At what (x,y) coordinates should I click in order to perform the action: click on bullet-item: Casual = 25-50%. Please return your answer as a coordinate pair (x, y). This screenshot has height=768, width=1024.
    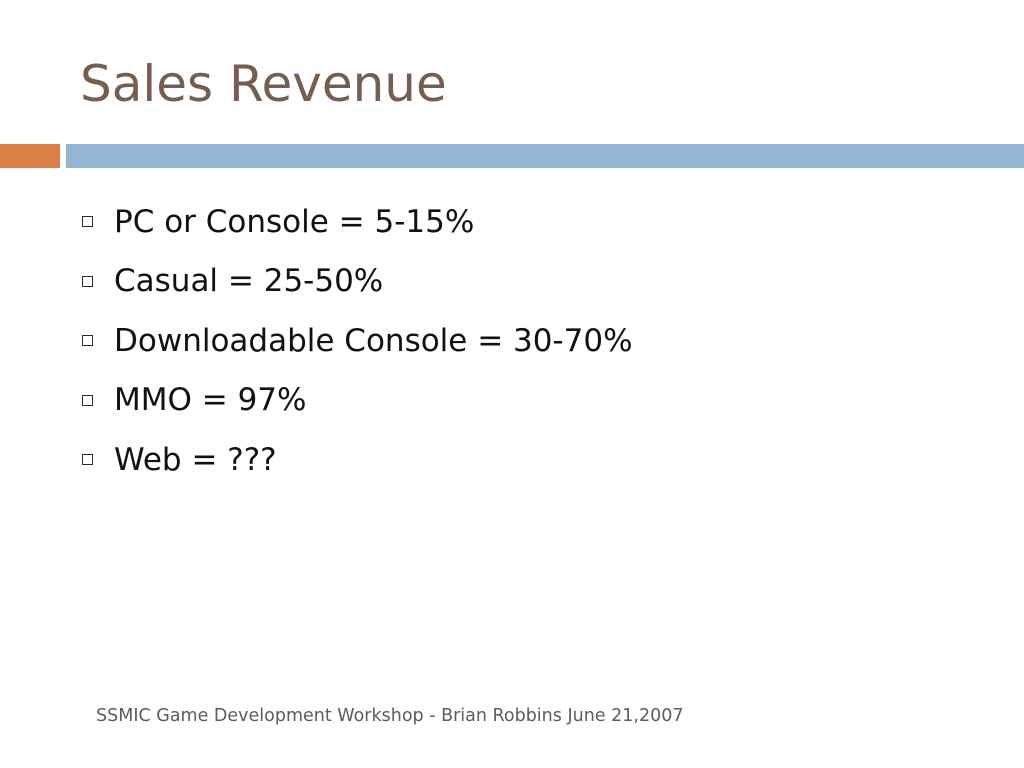
    Looking at the image, I should click on (357, 282).